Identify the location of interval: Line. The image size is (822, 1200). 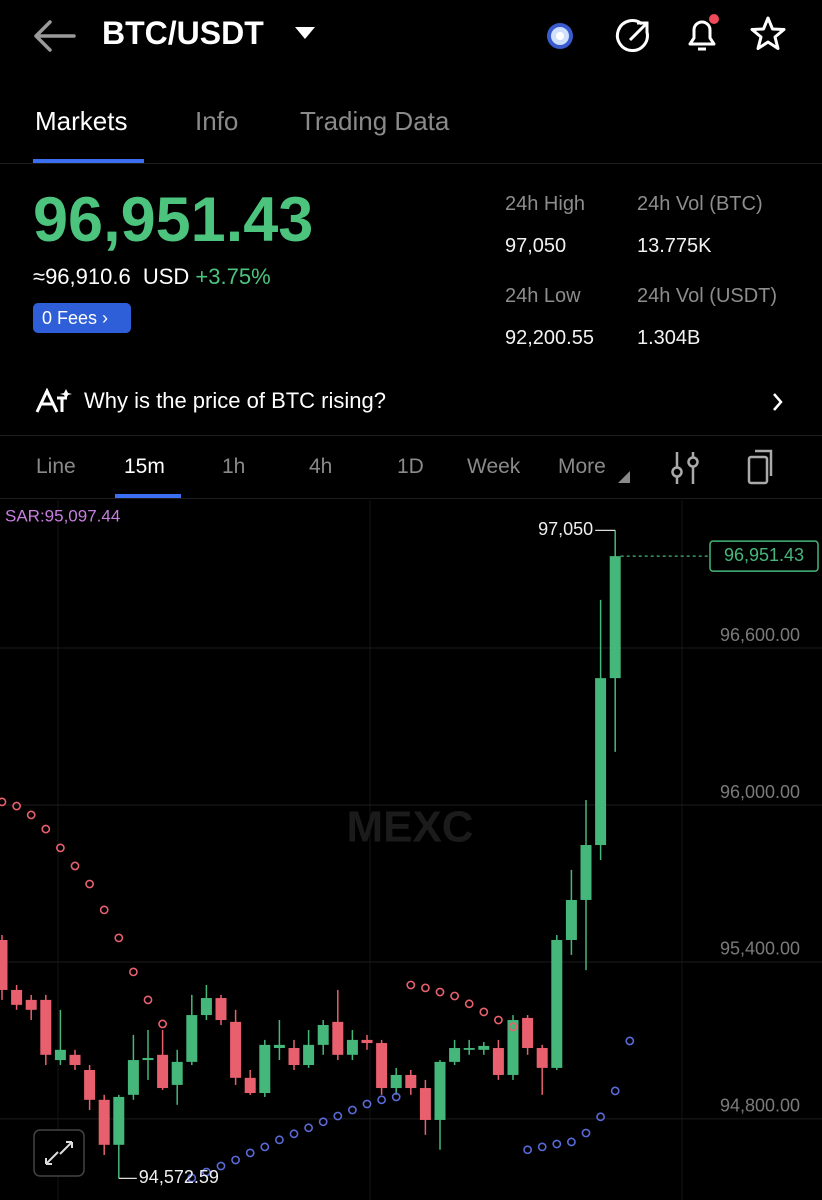
(56, 466).